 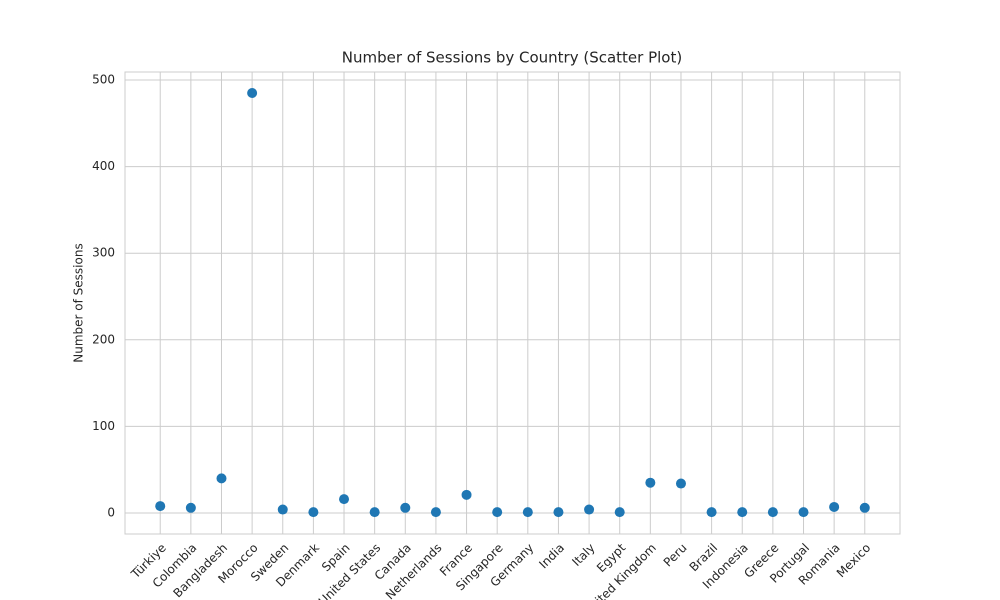 What do you see at coordinates (103, 339) in the screenshot?
I see `y-tick-label: 200` at bounding box center [103, 339].